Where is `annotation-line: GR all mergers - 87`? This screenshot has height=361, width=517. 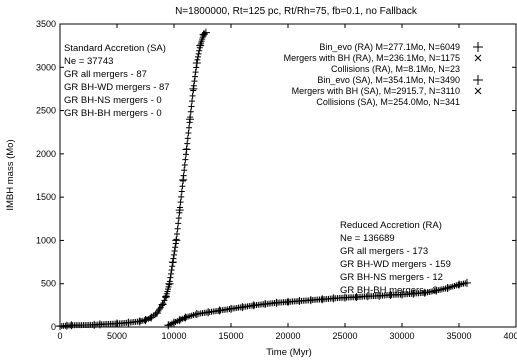
annotation-line: GR all mergers - 87 is located at coordinates (105, 74).